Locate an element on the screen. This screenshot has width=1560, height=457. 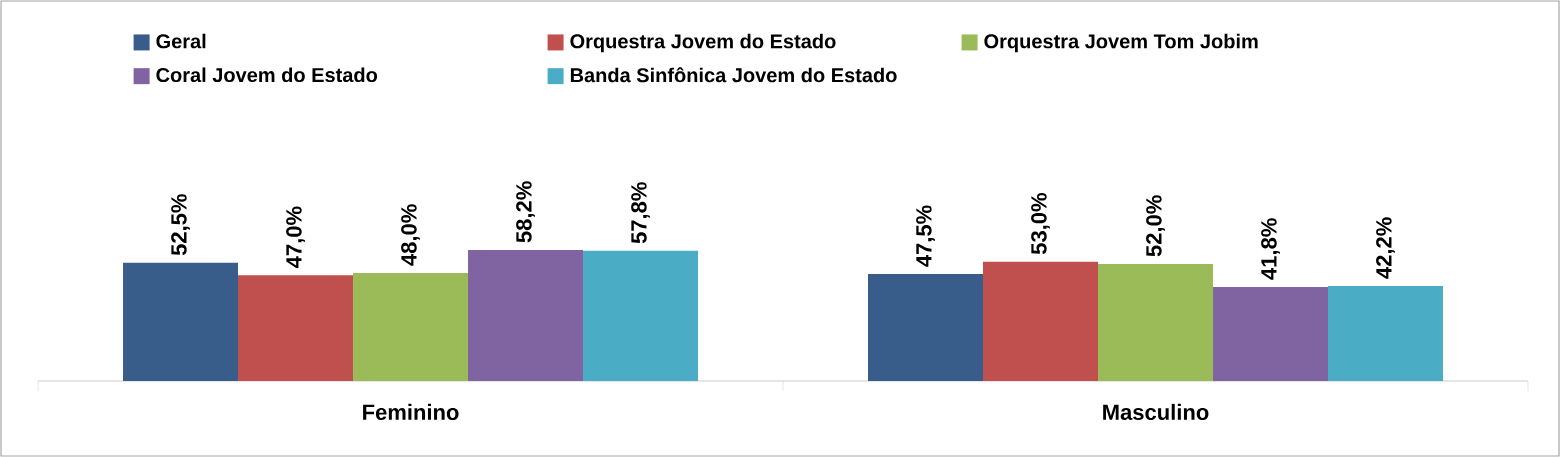
x-tick-label: Masculino is located at coordinates (1156, 412).